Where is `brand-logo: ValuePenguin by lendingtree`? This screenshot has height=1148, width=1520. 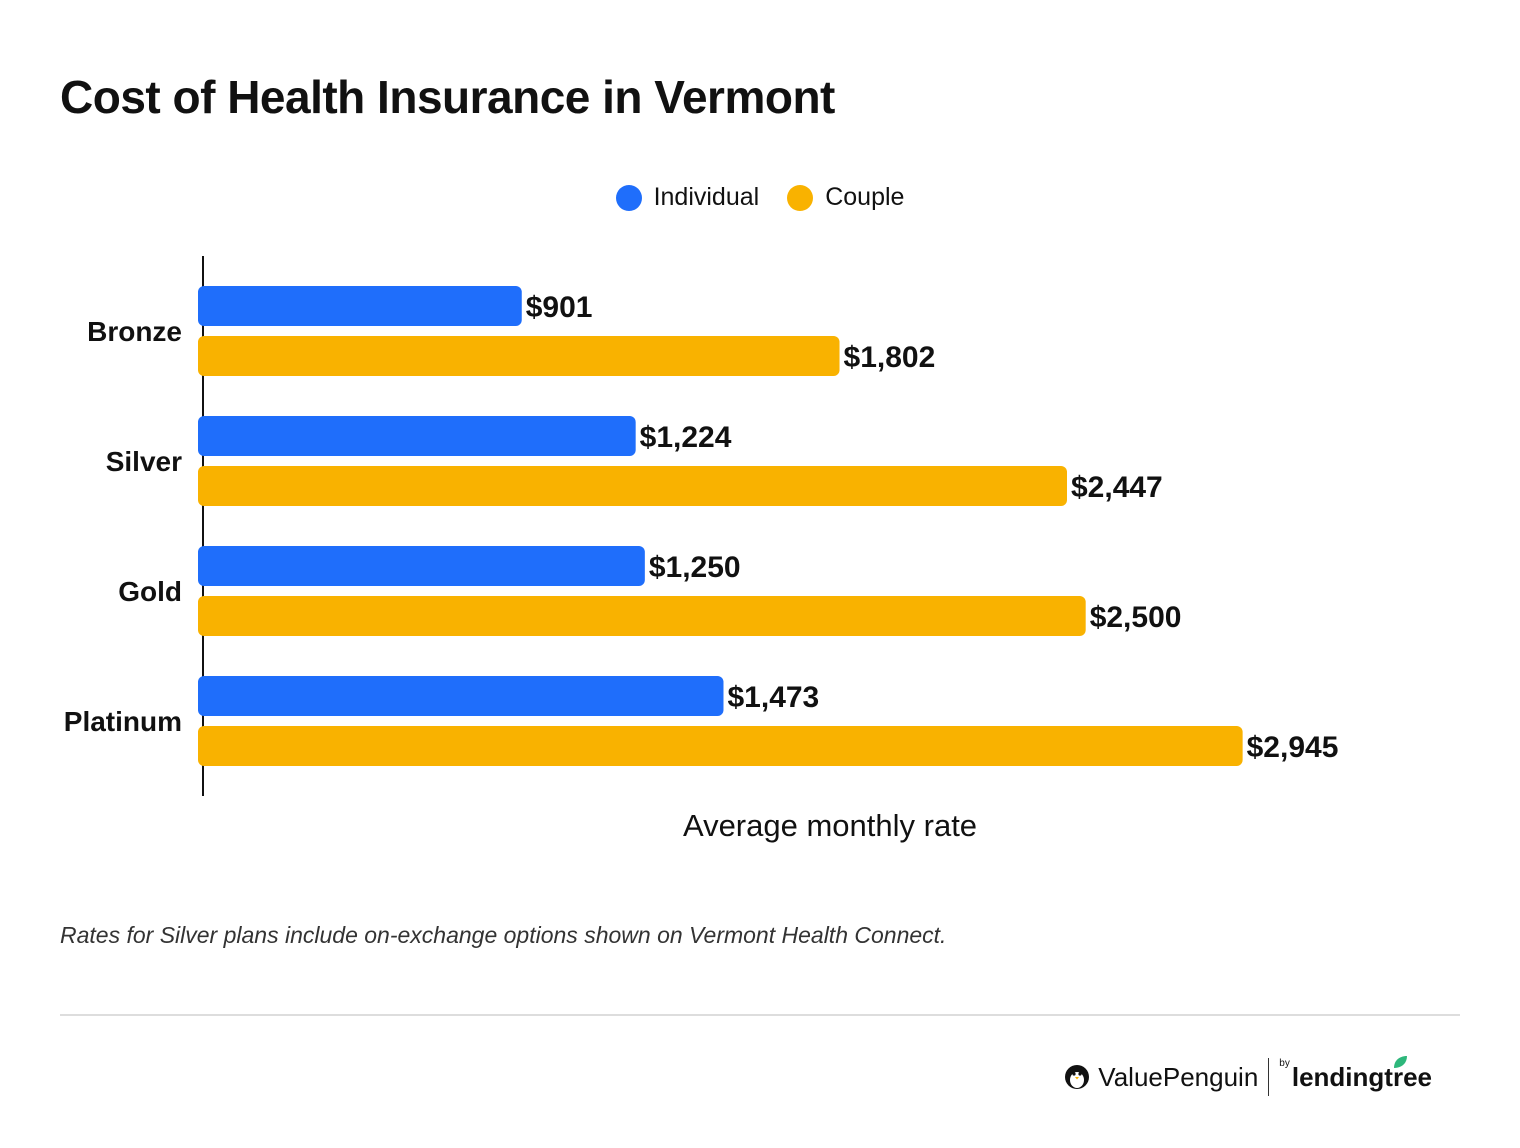
brand-logo: ValuePenguin by lendingtree is located at coordinates (1248, 1075).